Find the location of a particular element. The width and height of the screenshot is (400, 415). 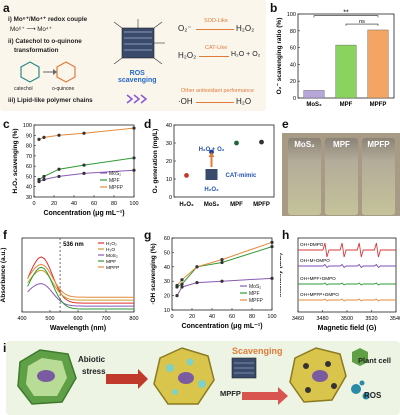

x-category-label: H₂O₂ is located at coordinates (186, 205).